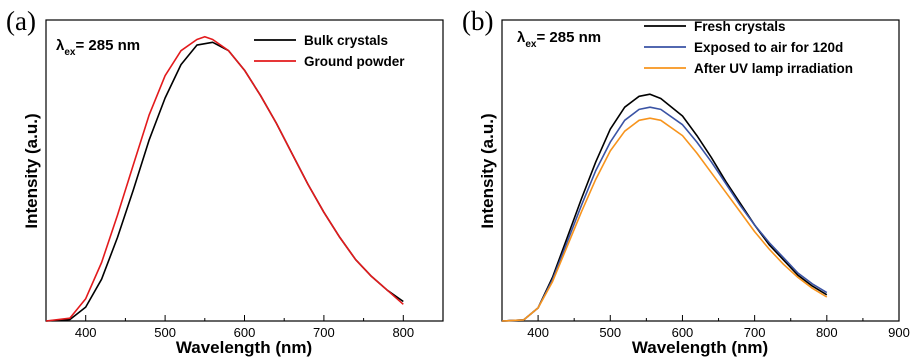 The height and width of the screenshot is (358, 913). Describe the element at coordinates (31, 170) in the screenshot. I see `panel-a-y-axis-title: Intensity (a.u.)` at that location.